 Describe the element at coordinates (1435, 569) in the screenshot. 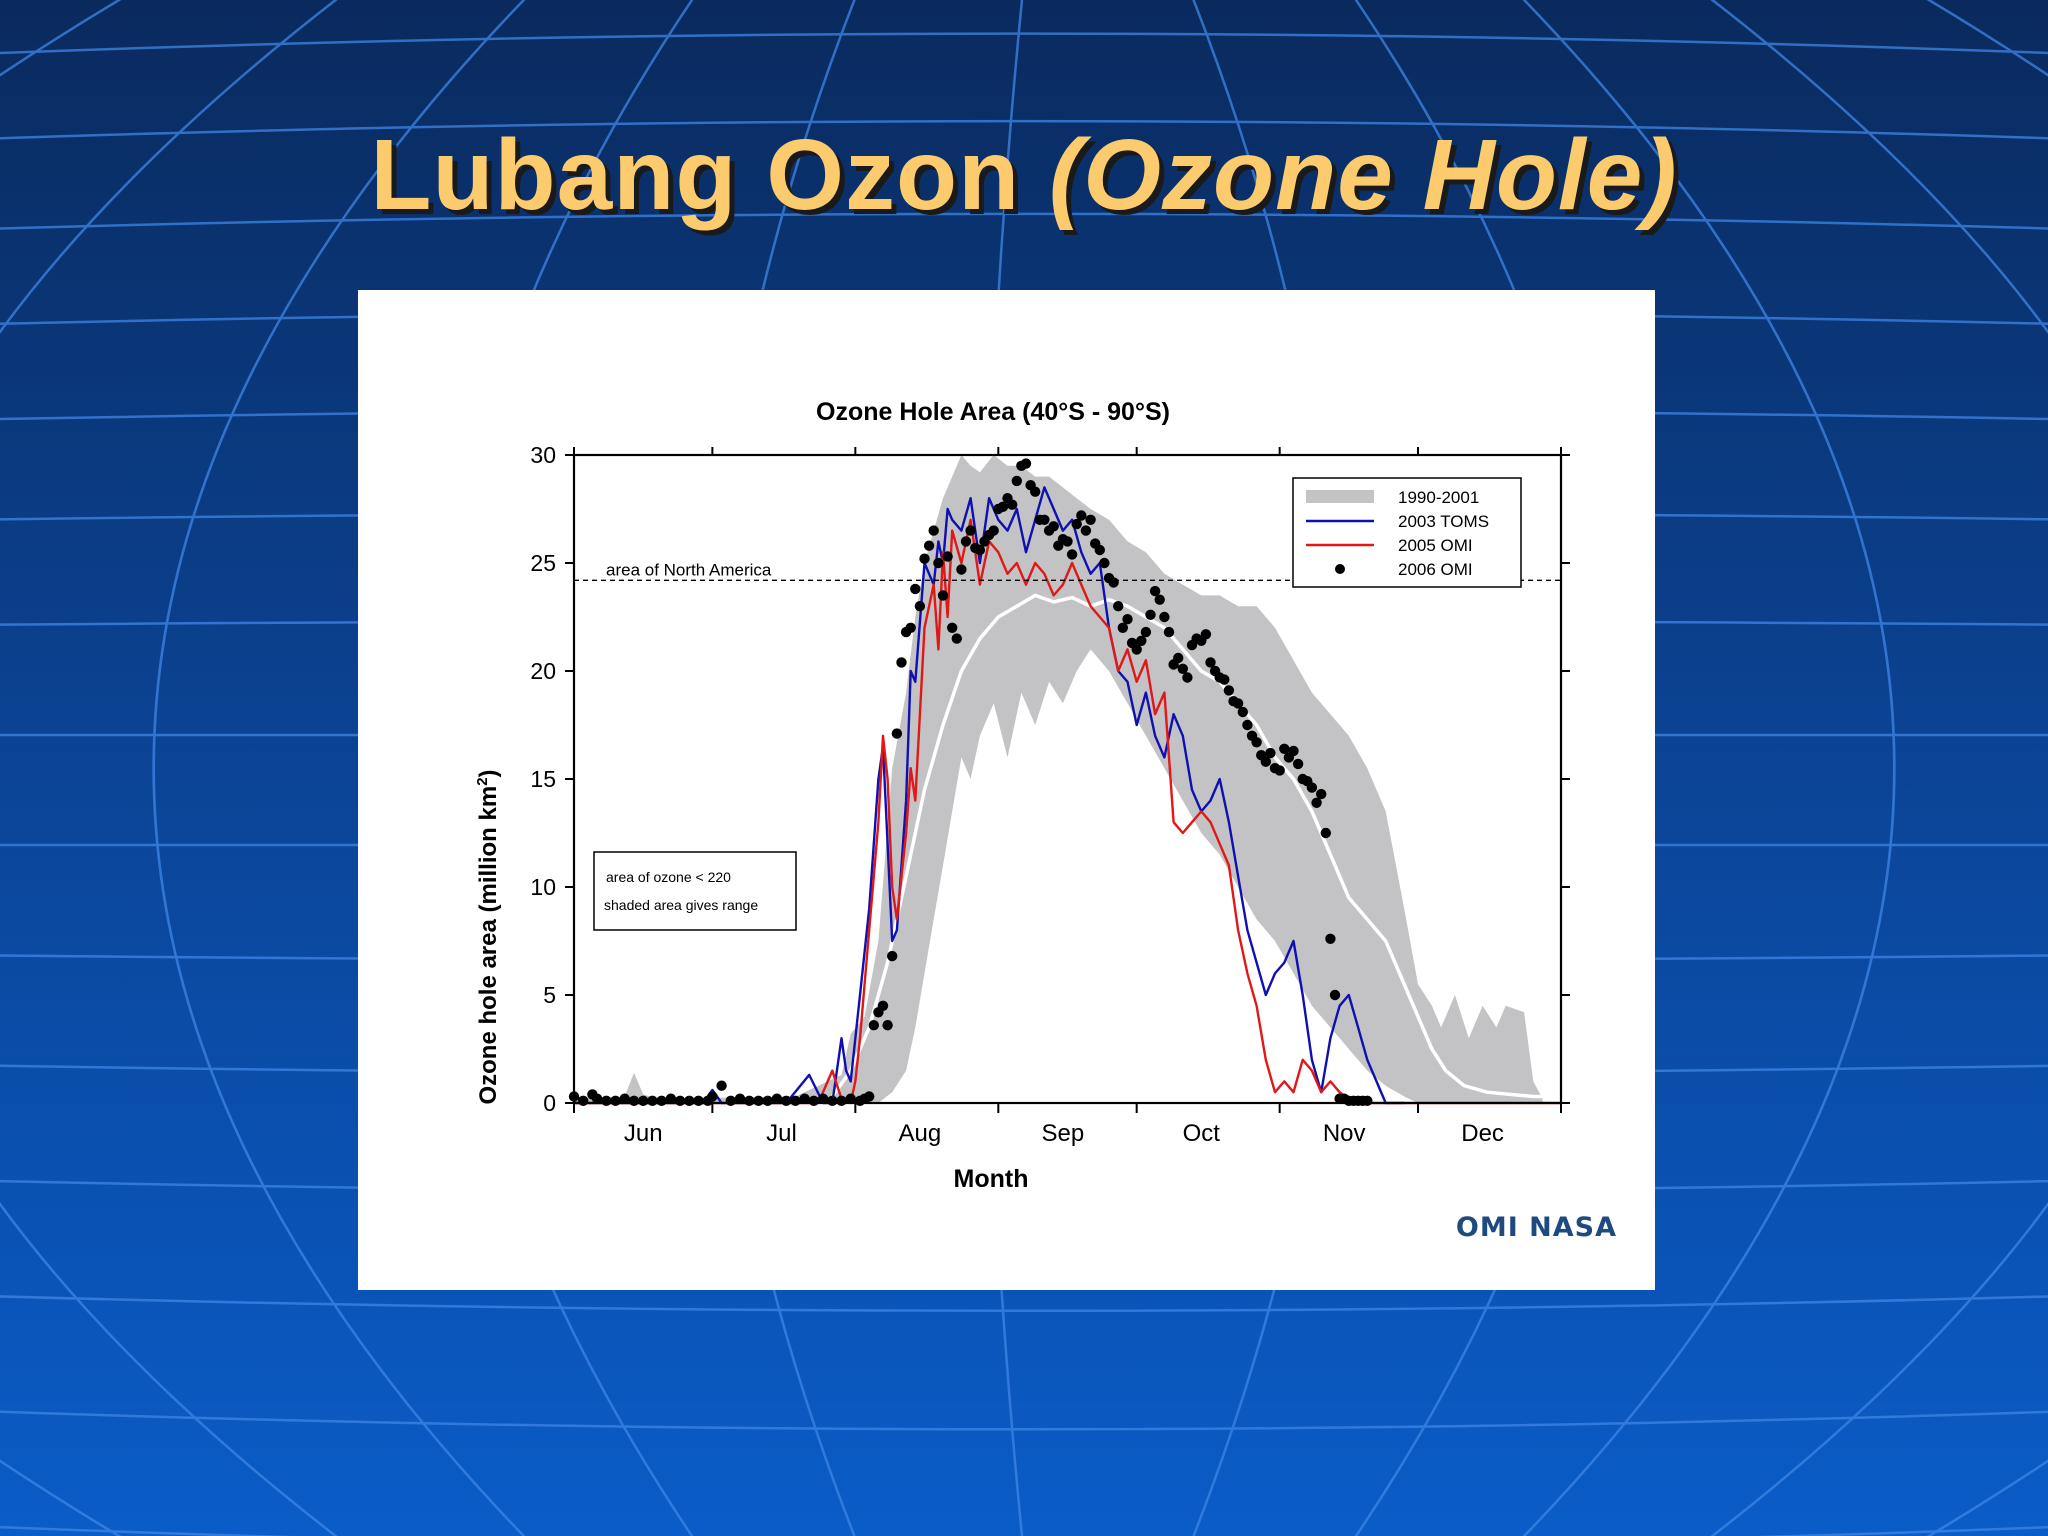

I see `legend-label: 2006 OMI` at that location.